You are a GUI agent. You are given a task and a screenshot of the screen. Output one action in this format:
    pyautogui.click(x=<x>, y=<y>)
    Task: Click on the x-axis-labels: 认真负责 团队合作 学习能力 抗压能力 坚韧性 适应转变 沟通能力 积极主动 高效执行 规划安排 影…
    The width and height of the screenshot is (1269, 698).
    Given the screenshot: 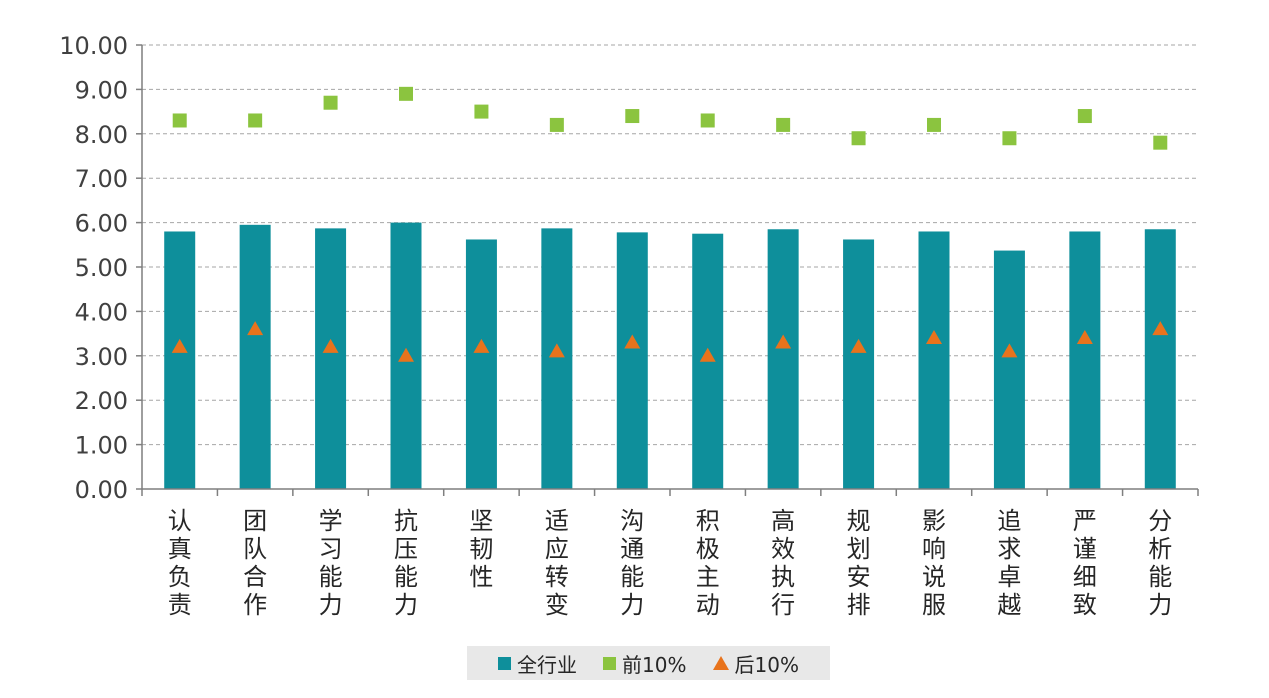 What is the action you would take?
    pyautogui.click(x=670, y=563)
    